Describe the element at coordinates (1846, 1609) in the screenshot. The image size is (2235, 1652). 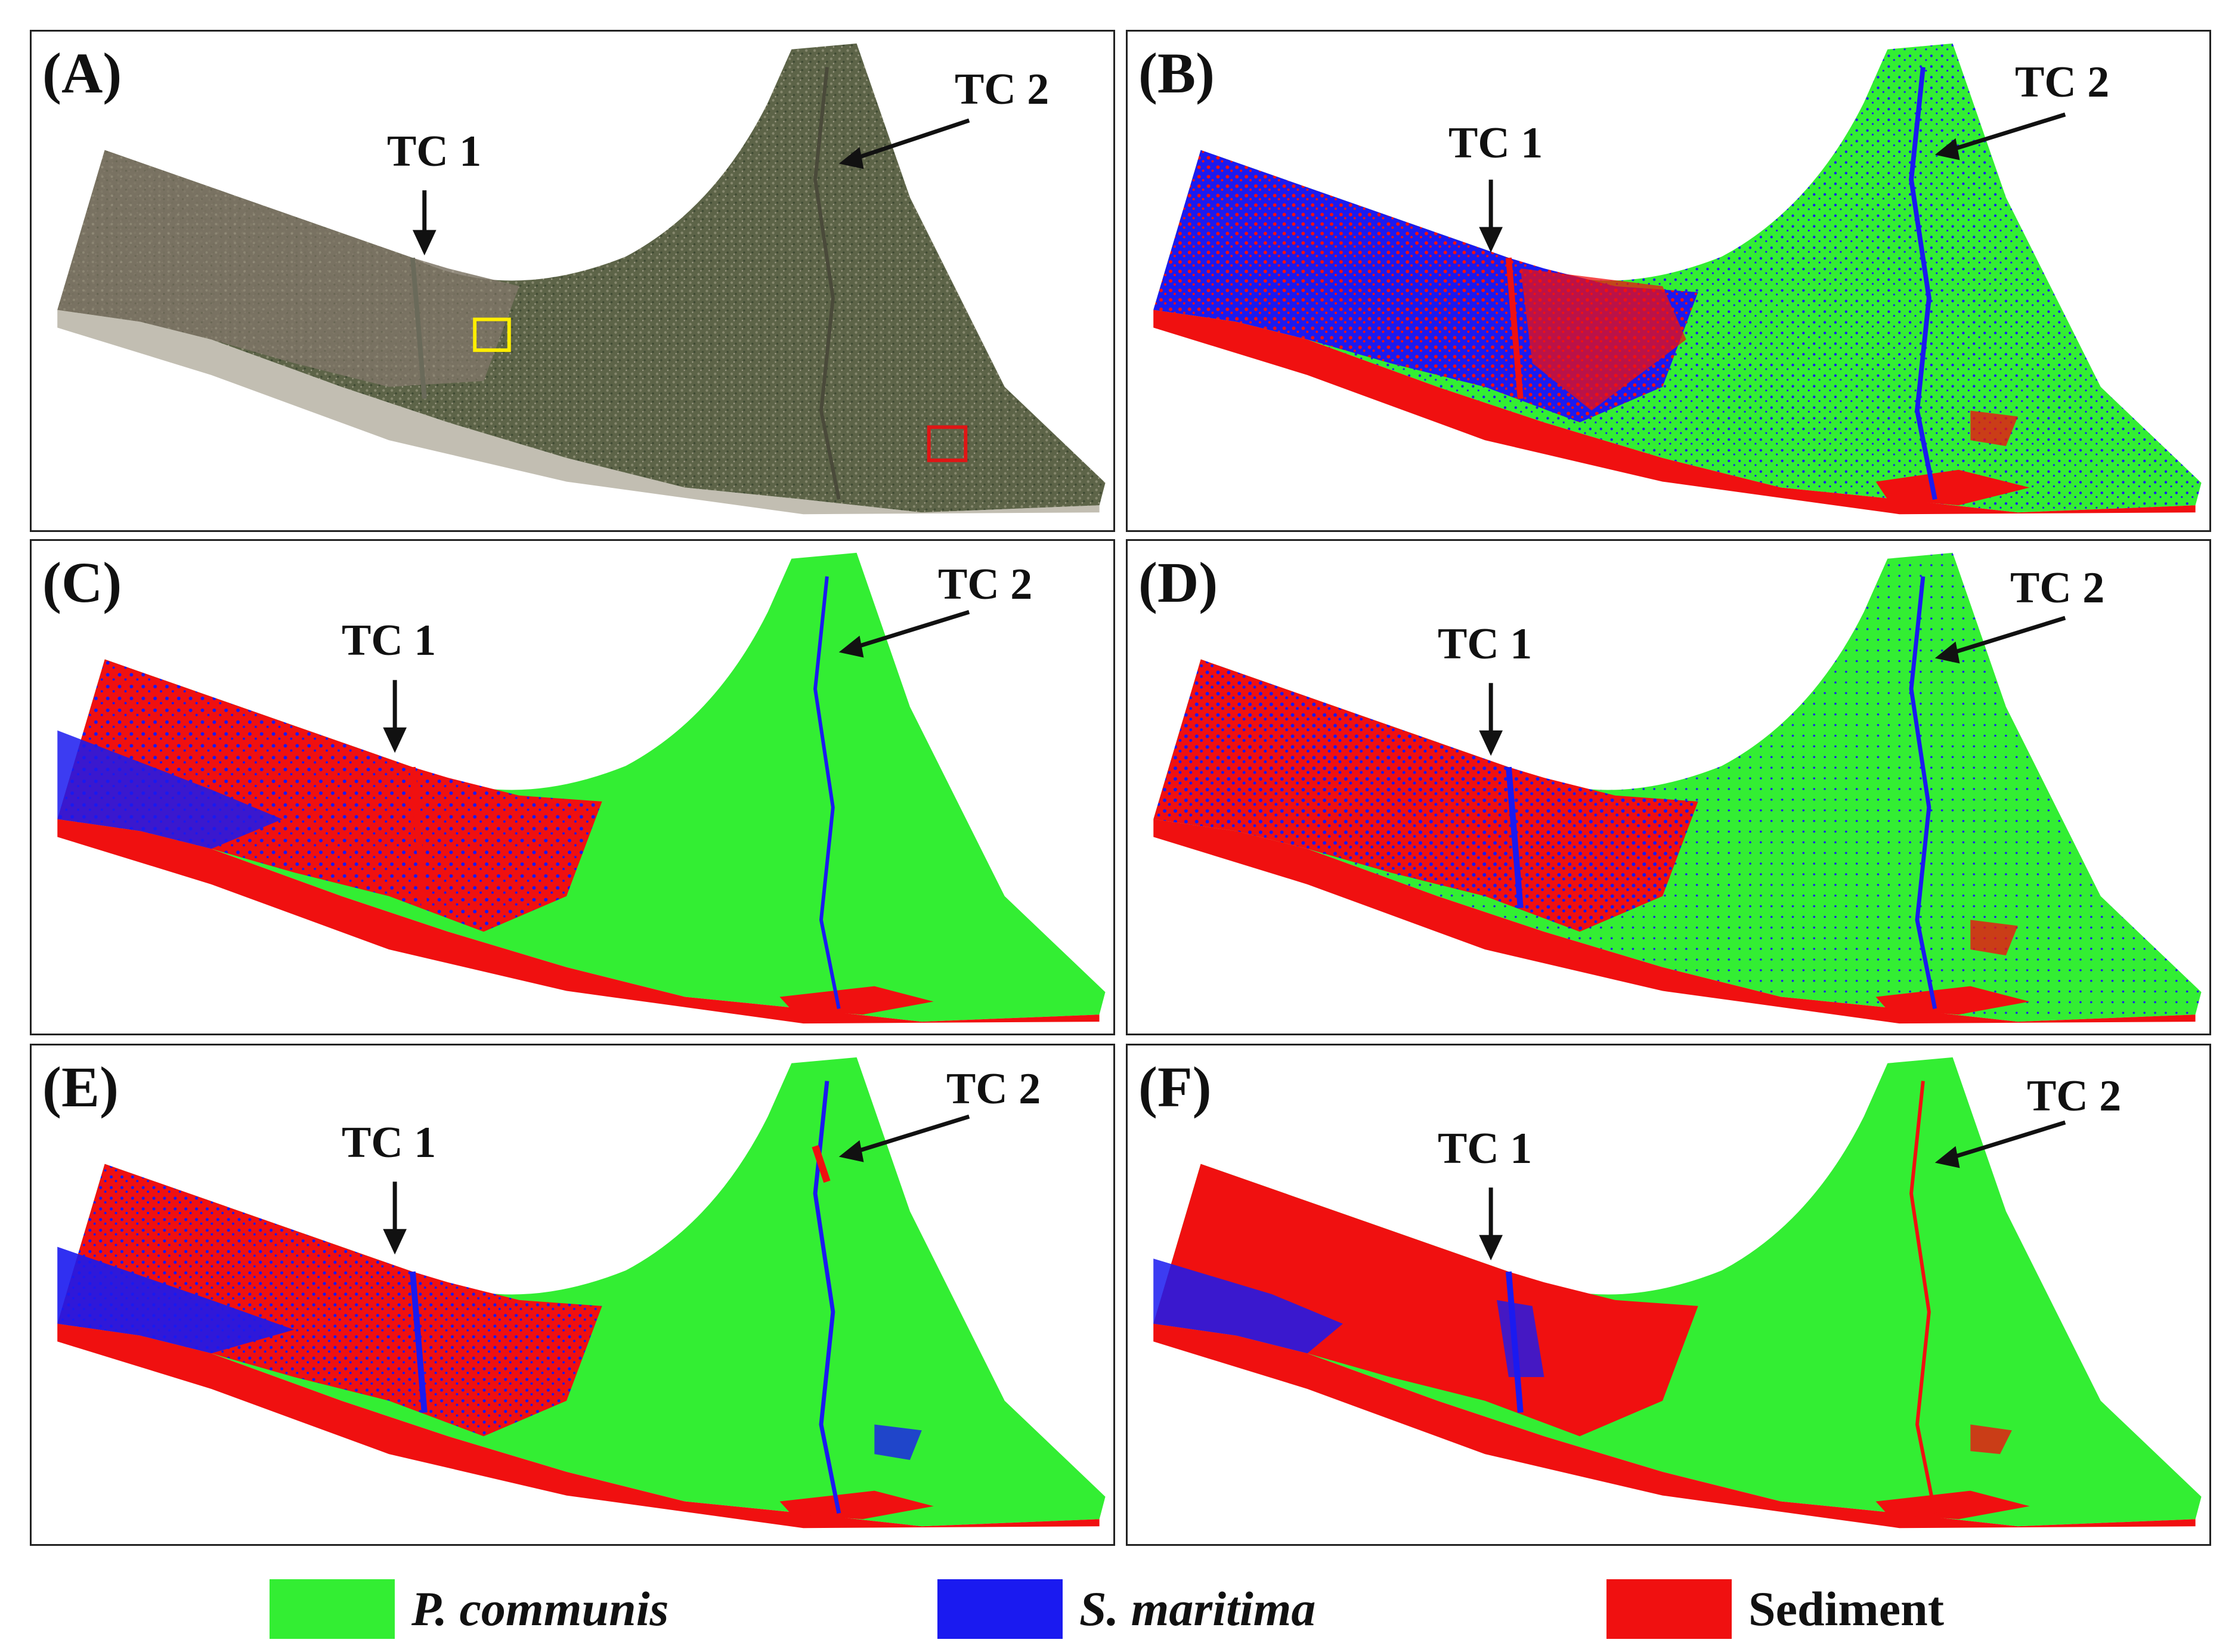
I see `legend-label-sediment: Sediment` at that location.